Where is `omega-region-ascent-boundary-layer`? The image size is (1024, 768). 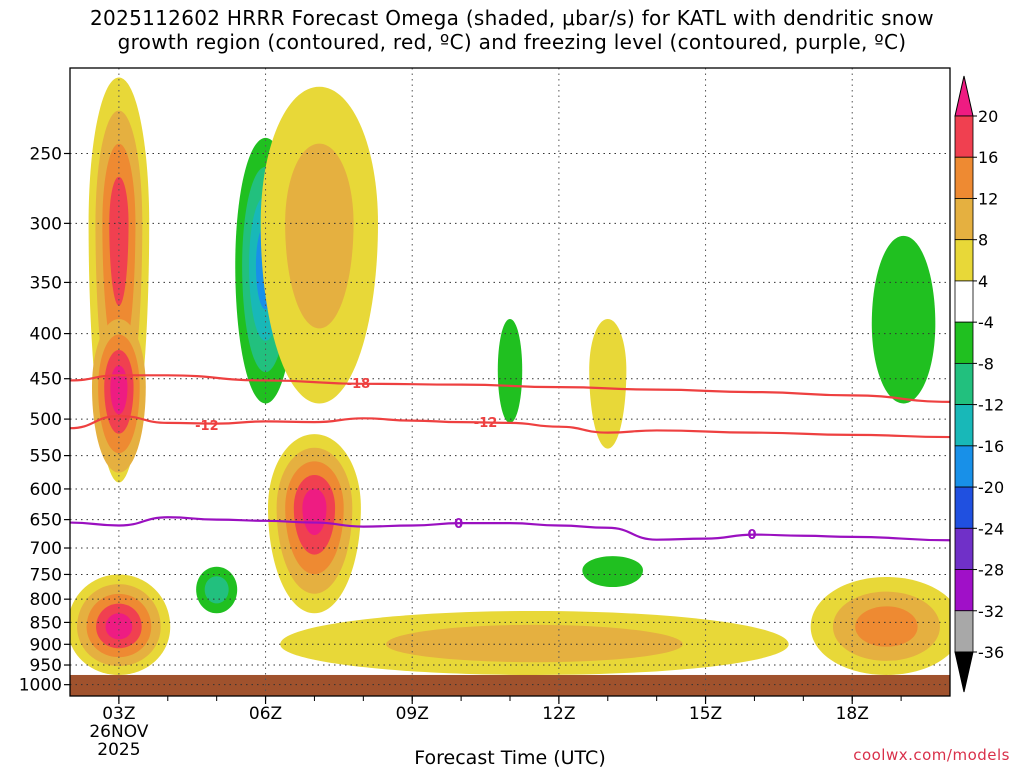 omega-region-ascent-boundary-layer is located at coordinates (534, 642).